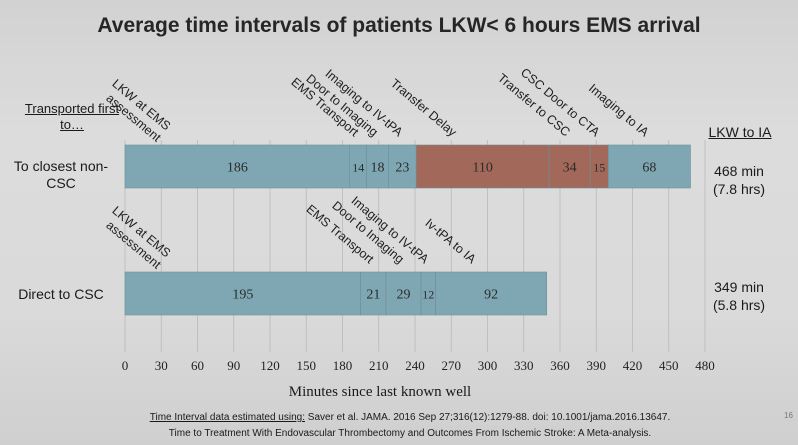 This screenshot has width=798, height=445. I want to click on page-number: 16, so click(788, 415).